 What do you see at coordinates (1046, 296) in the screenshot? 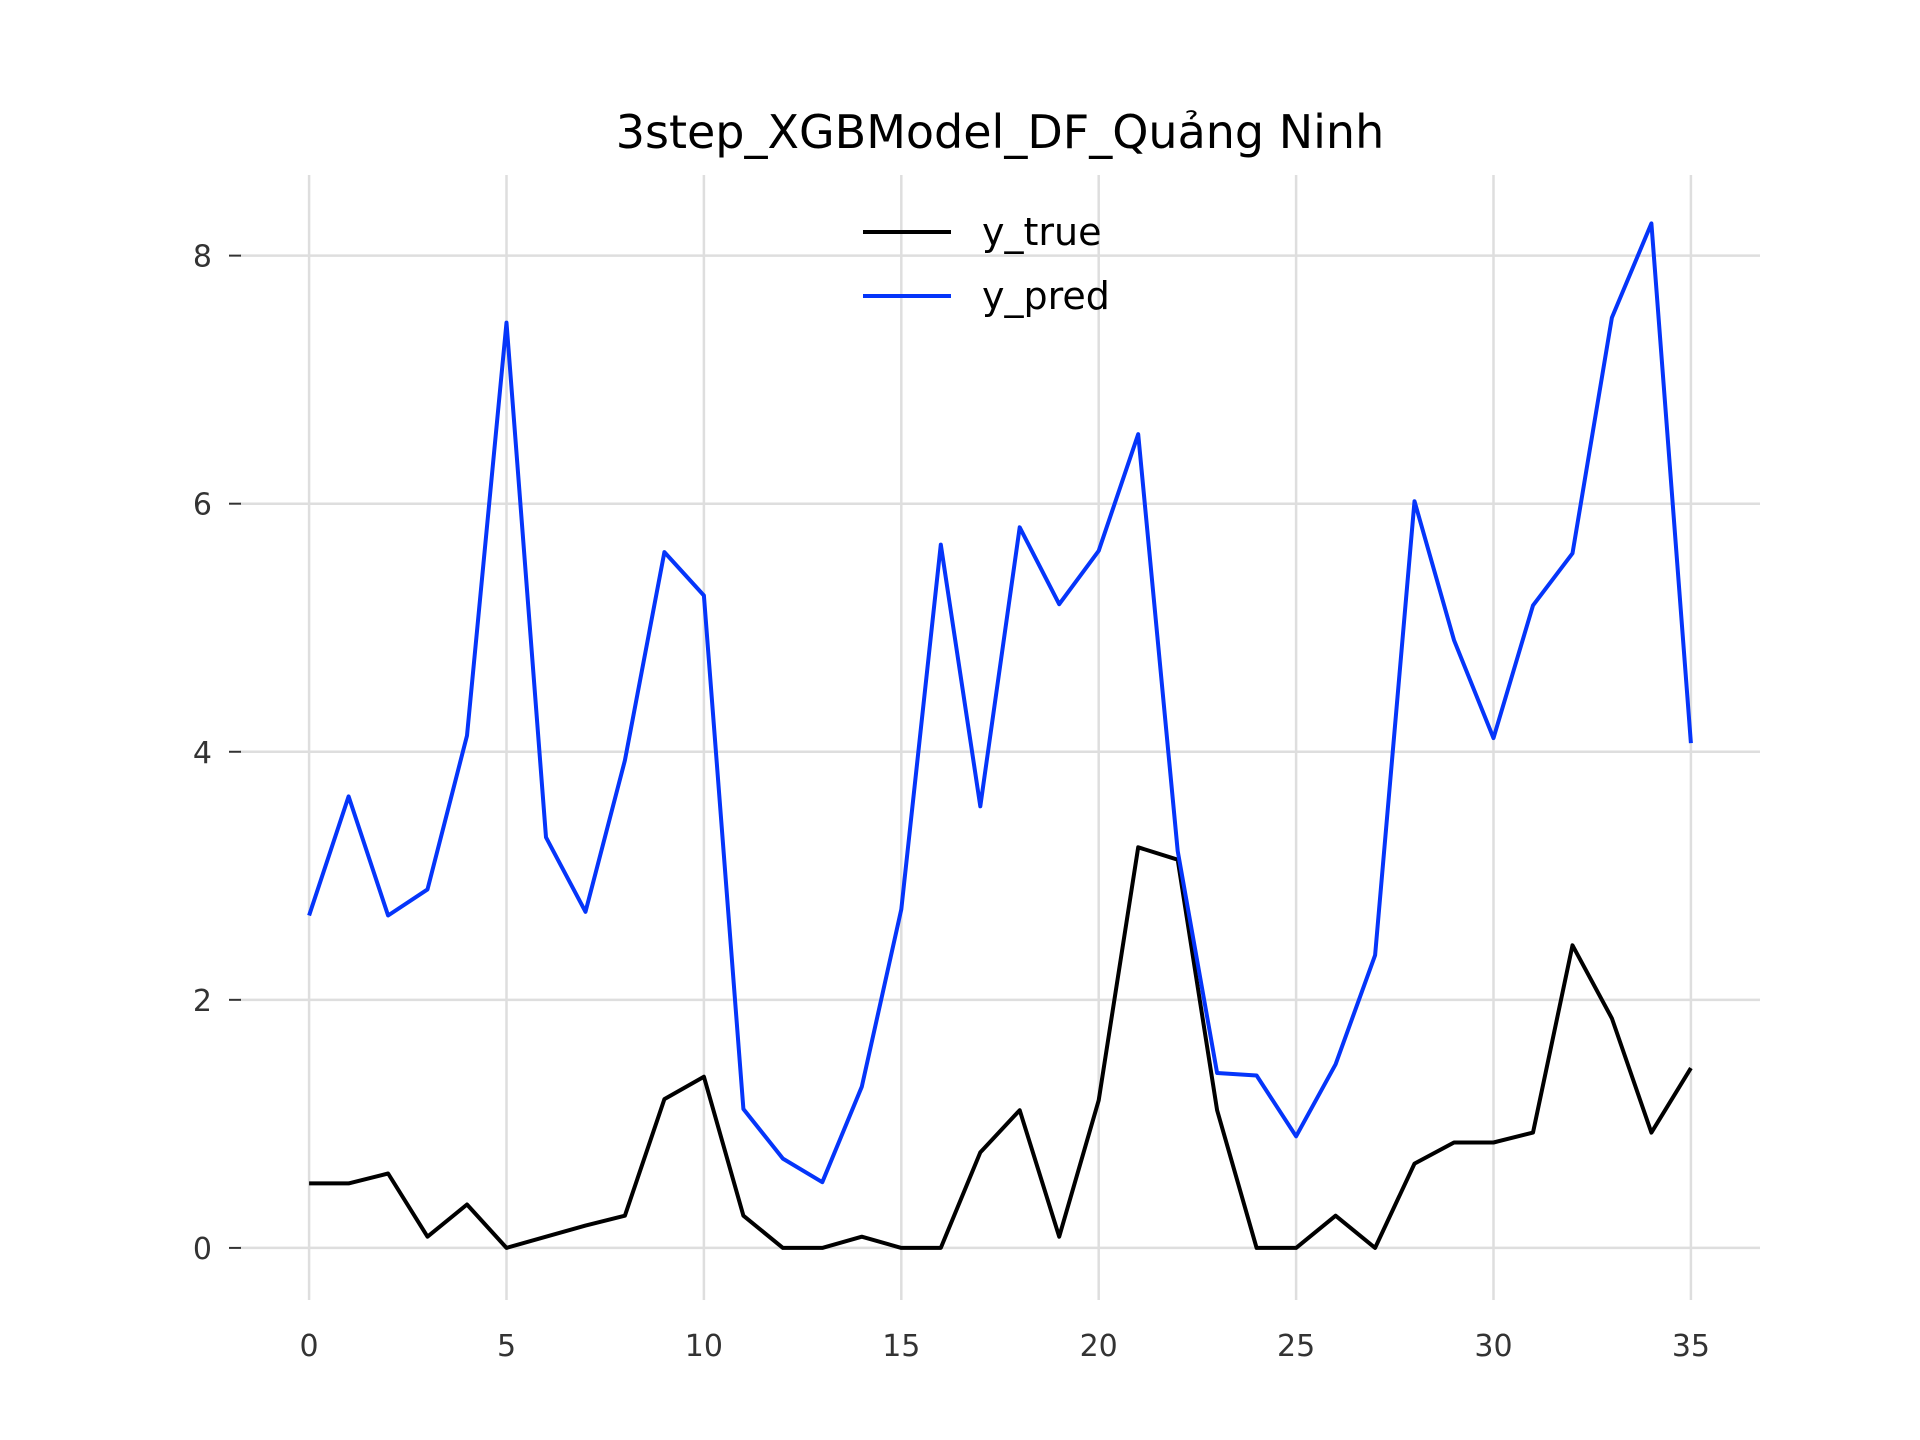
I see `legend-label-y-pred: y_pred` at bounding box center [1046, 296].